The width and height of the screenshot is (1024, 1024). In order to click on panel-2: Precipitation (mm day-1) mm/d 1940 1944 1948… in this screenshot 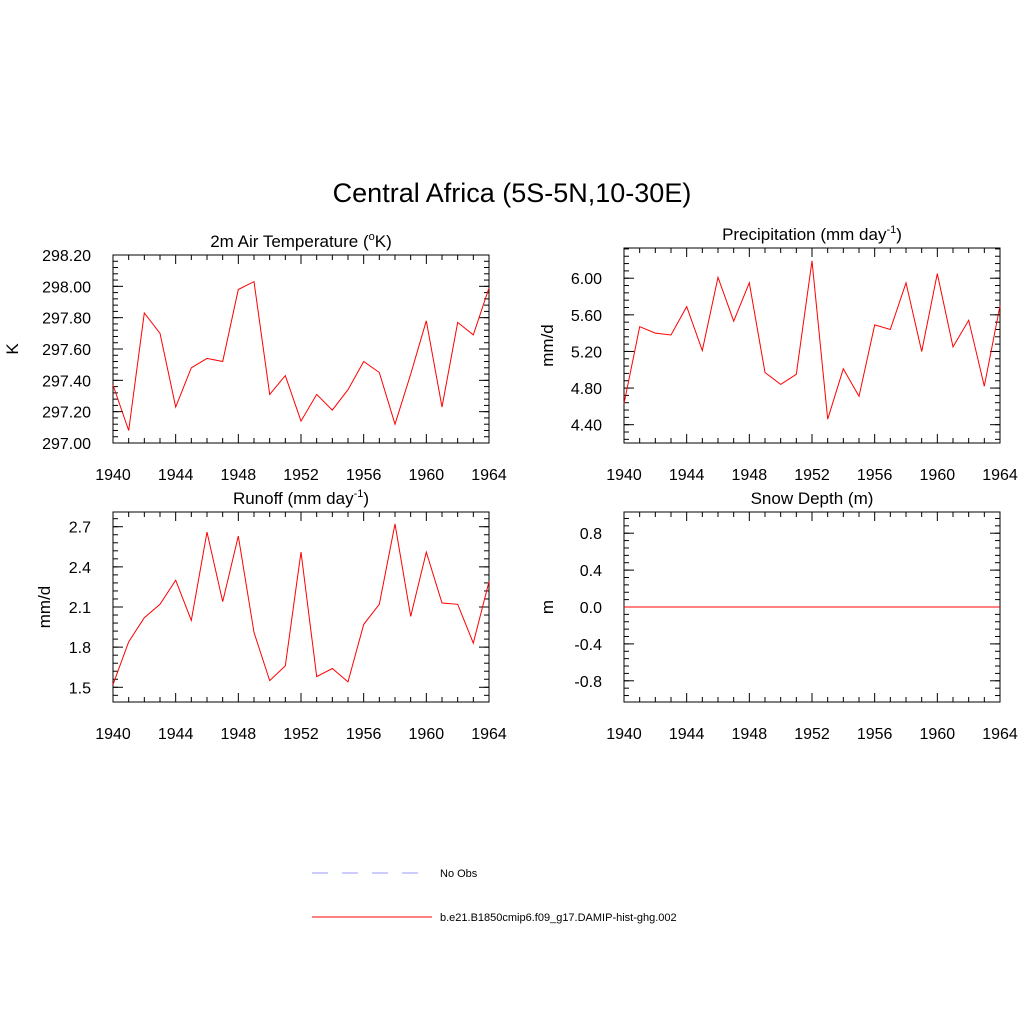, I will do `click(778, 354)`.